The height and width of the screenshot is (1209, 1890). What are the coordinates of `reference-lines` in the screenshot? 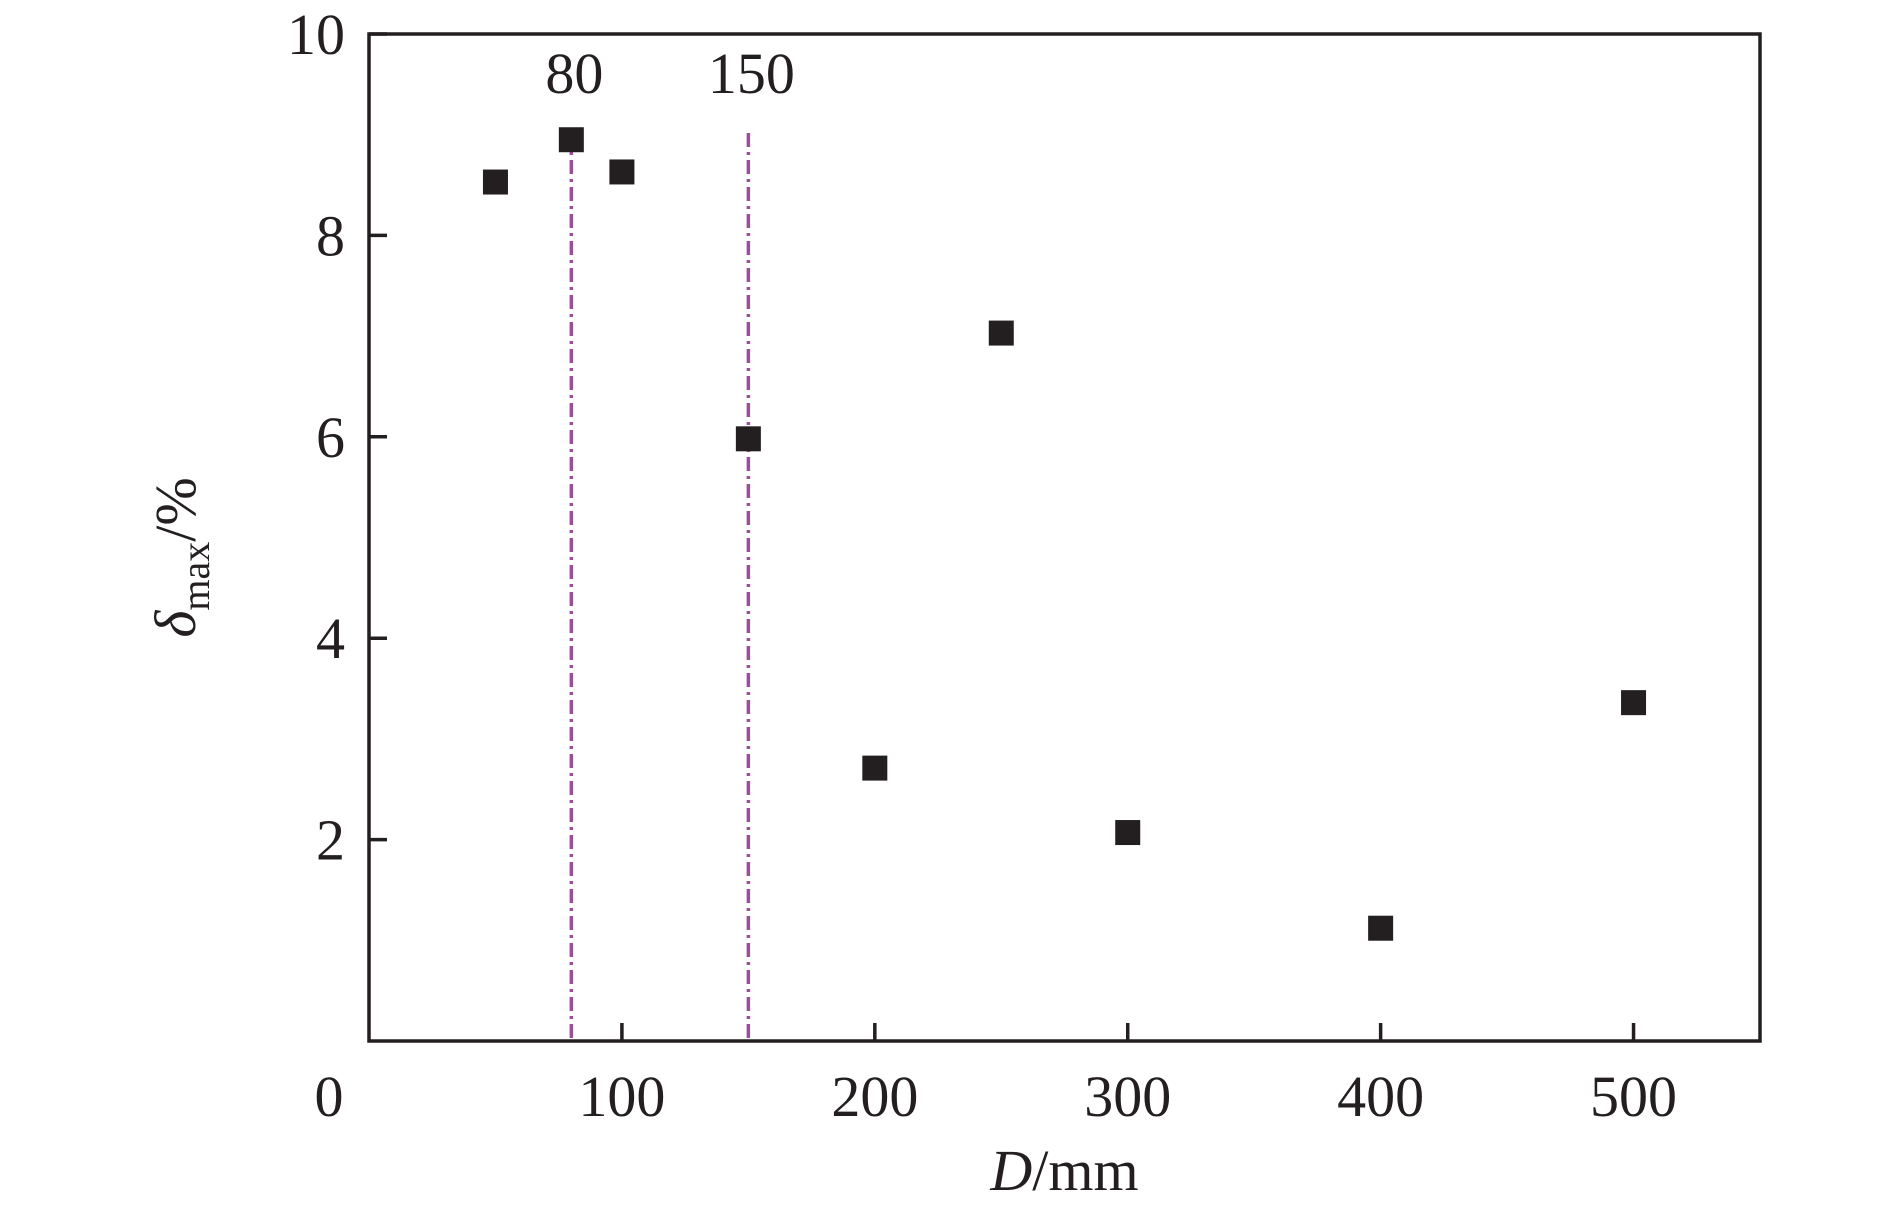 It's located at (660, 587).